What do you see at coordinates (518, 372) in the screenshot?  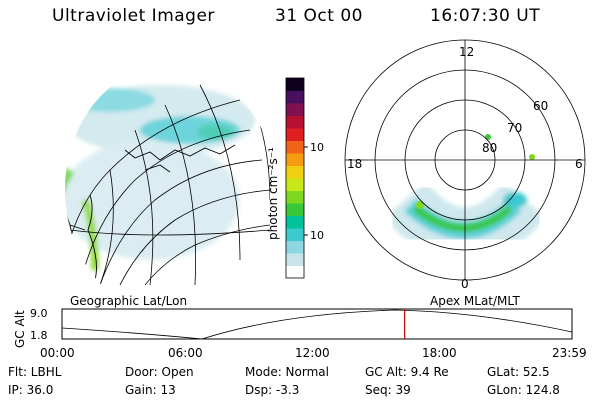 I see `glat-info: GLat: 52.5` at bounding box center [518, 372].